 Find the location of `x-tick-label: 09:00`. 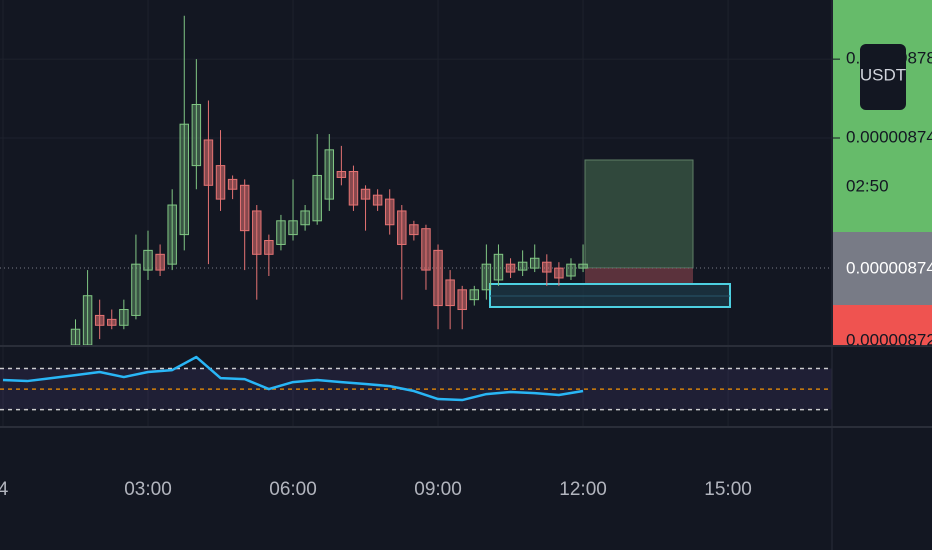

x-tick-label: 09:00 is located at coordinates (438, 489).